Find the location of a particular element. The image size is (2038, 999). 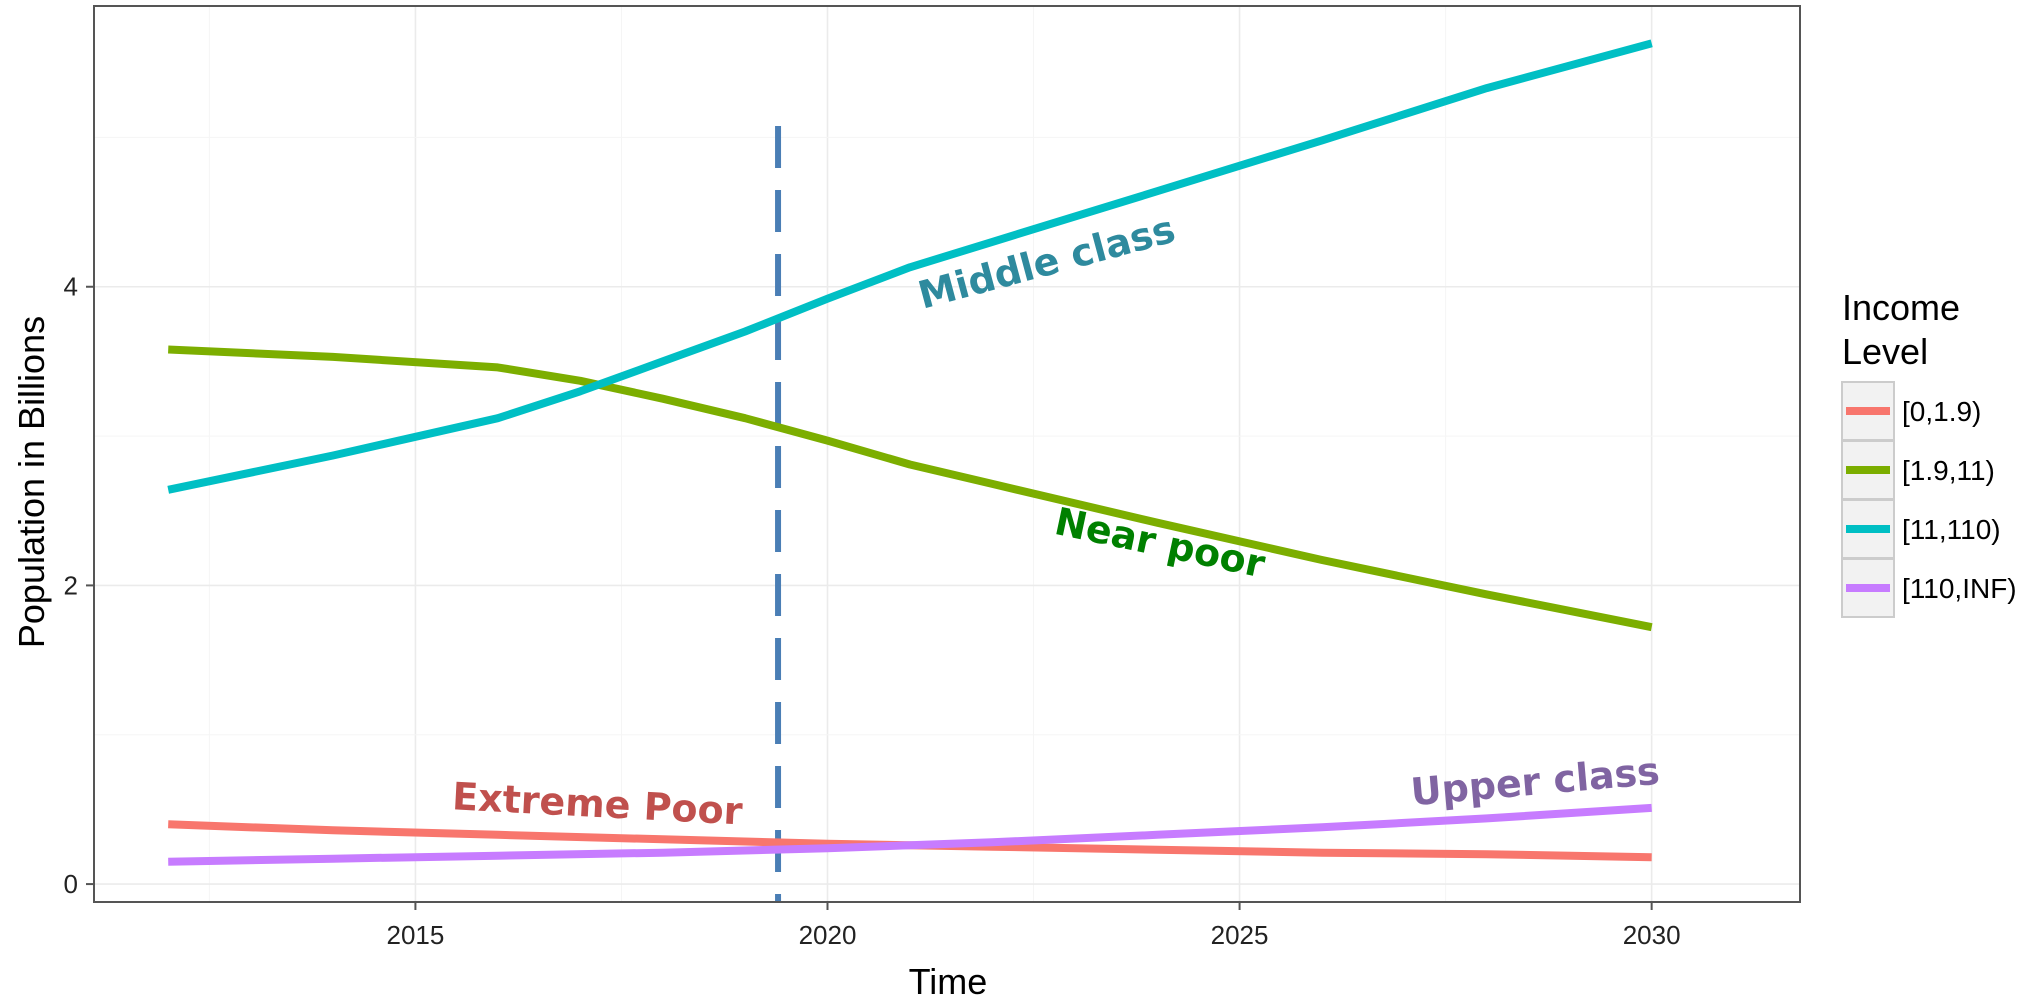

x-tick-label: 2020 is located at coordinates (828, 935).